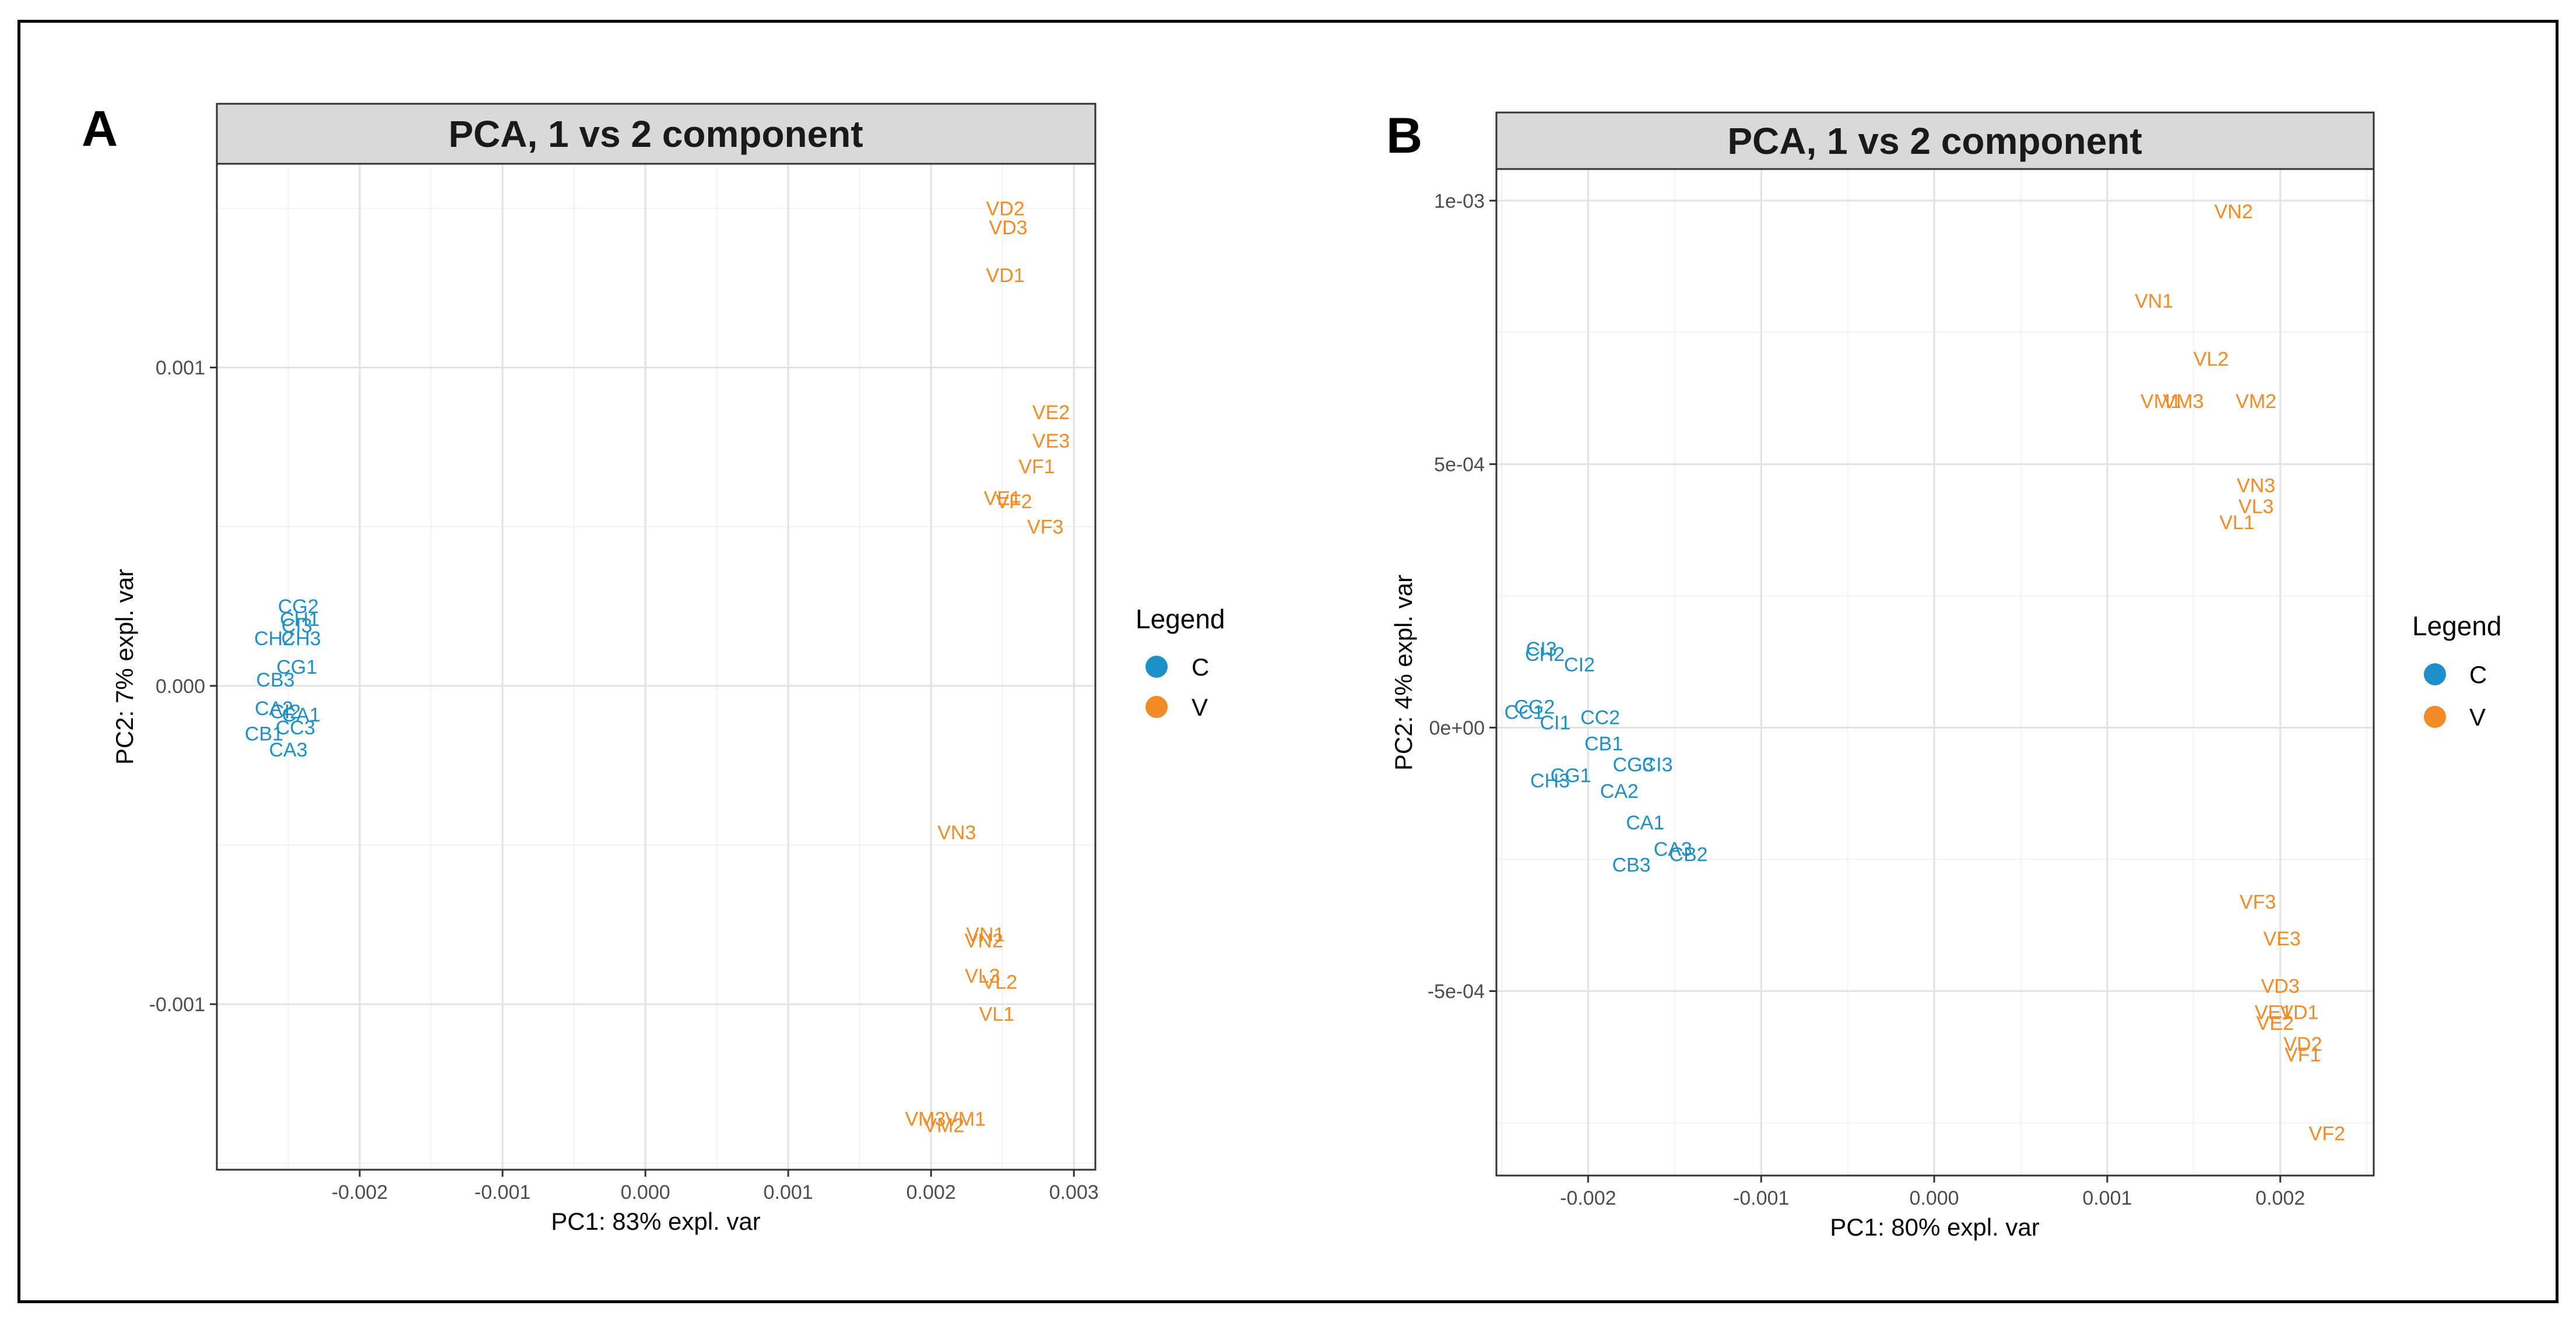 This screenshot has height=1323, width=2576. What do you see at coordinates (1403, 672) in the screenshot?
I see `panel-b-y-axis-title: PC2: 4% expl. var` at bounding box center [1403, 672].